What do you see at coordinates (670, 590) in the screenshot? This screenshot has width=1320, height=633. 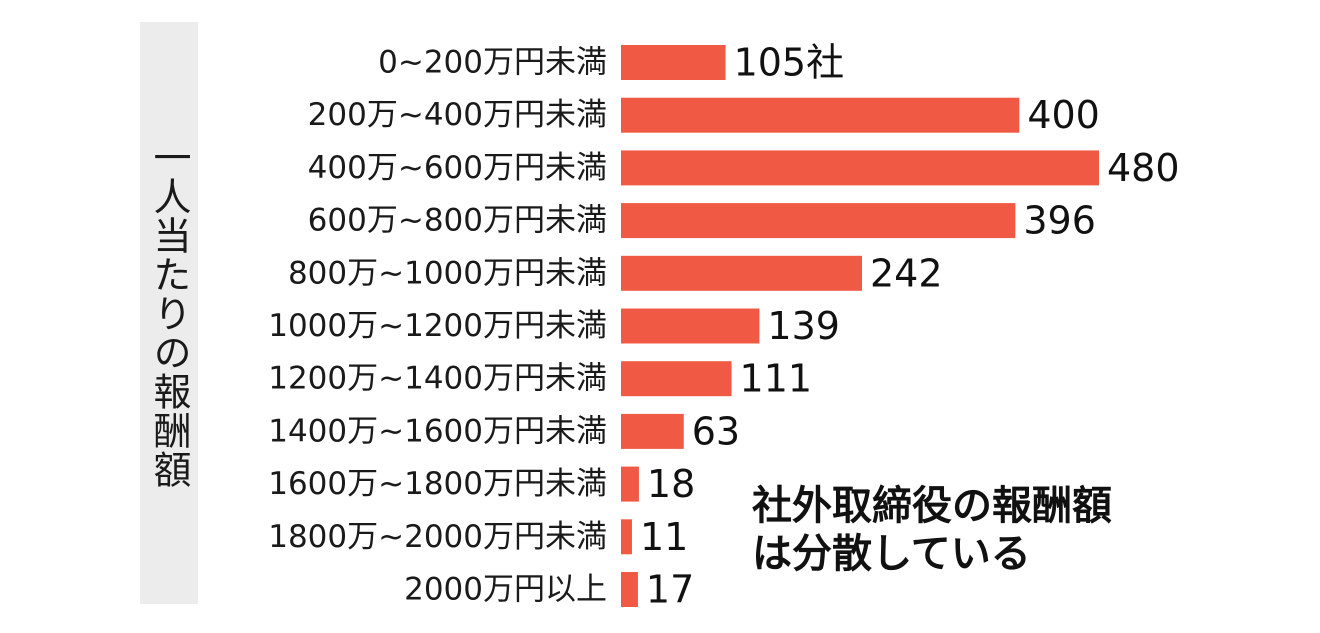 I see `data-label: 17` at bounding box center [670, 590].